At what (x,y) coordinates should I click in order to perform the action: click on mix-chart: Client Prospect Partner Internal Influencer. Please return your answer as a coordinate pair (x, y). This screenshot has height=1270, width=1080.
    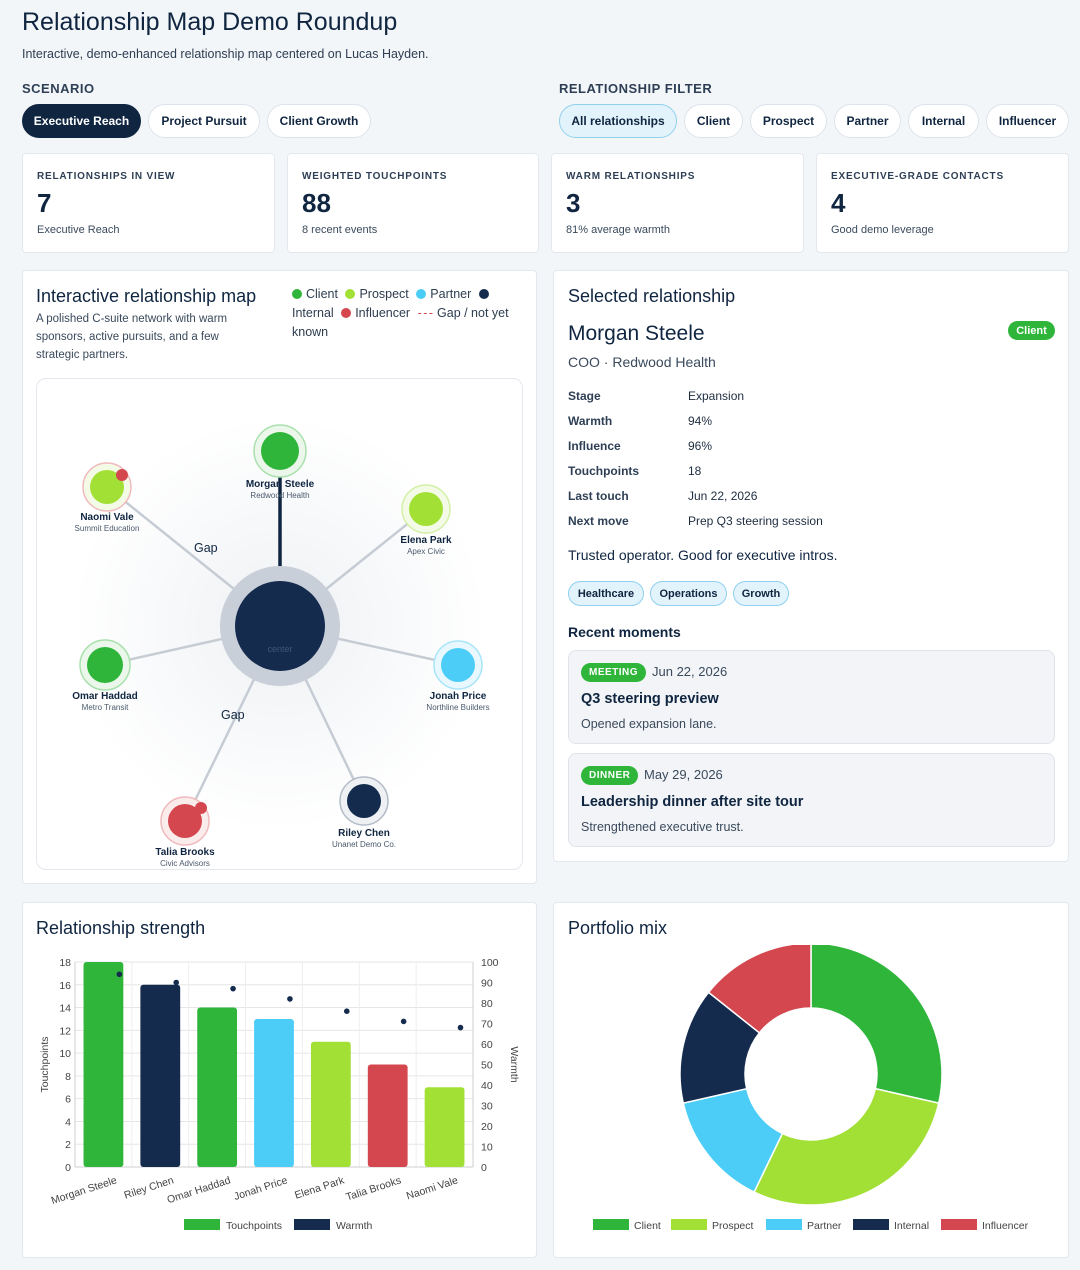
    Looking at the image, I should click on (811, 1095).